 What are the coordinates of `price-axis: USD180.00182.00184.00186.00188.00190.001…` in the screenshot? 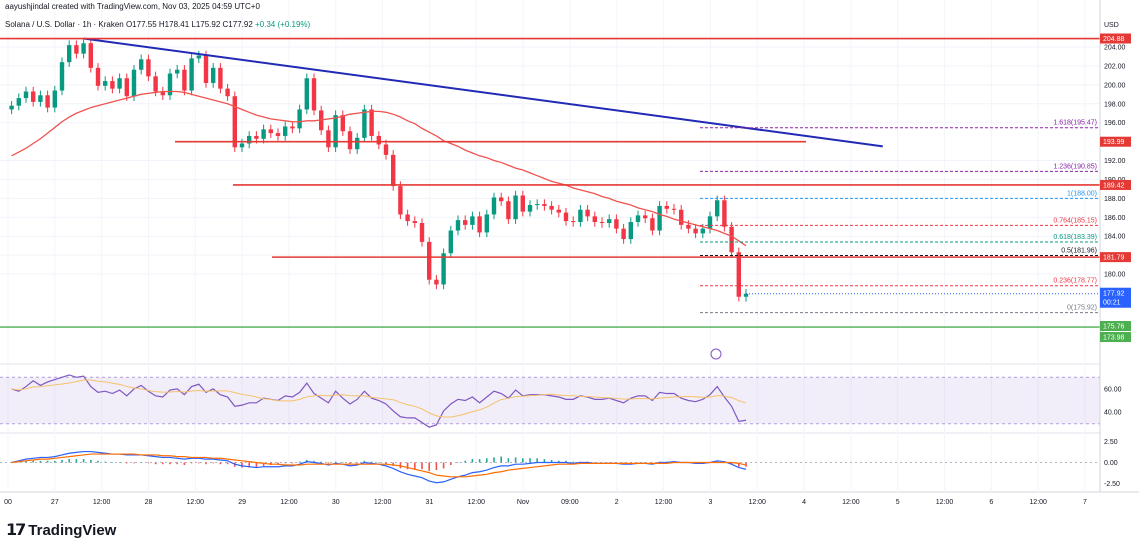 It's located at (1115, 246).